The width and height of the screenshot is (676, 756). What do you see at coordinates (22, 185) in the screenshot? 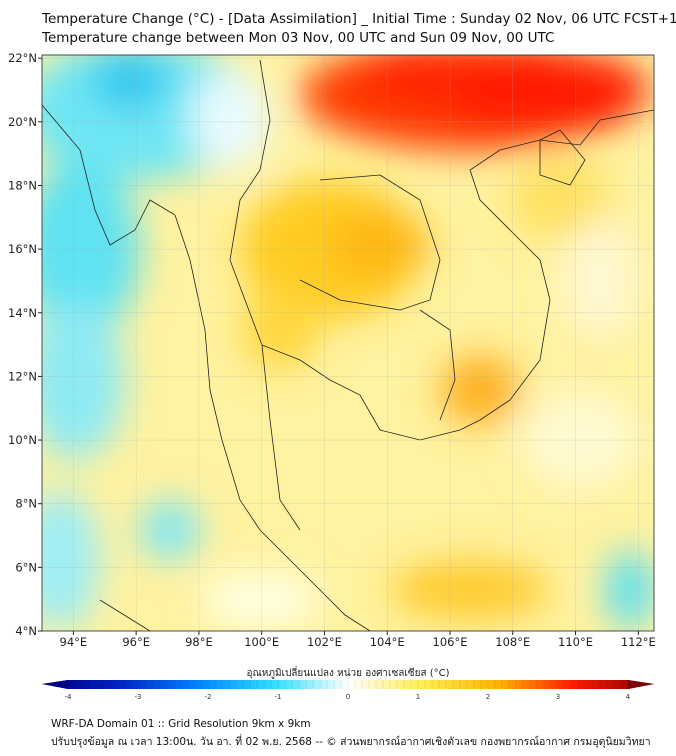
I see `y-tick-label: 18°N` at bounding box center [22, 185].